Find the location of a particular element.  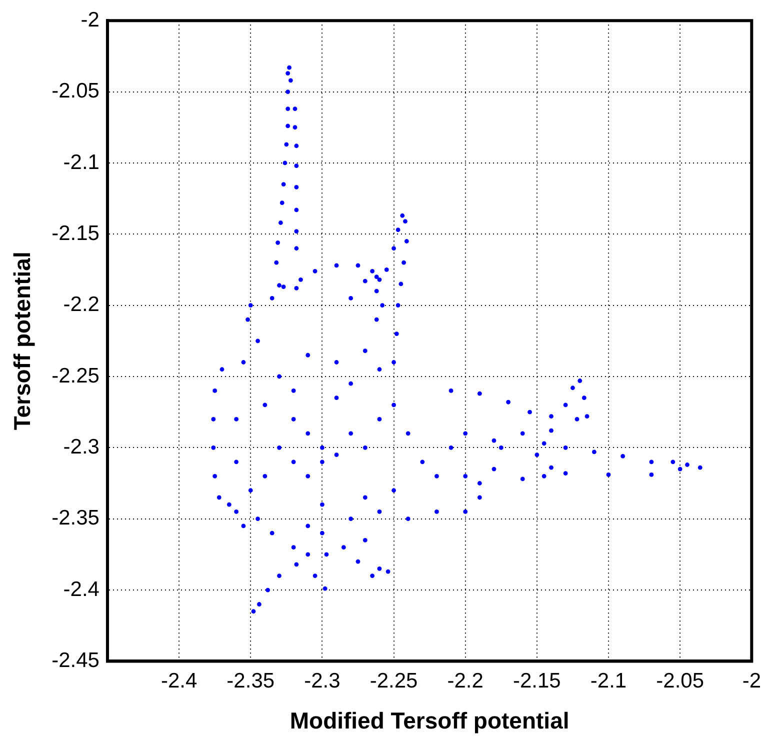

x-tick-label: -2.3 is located at coordinates (322, 681).